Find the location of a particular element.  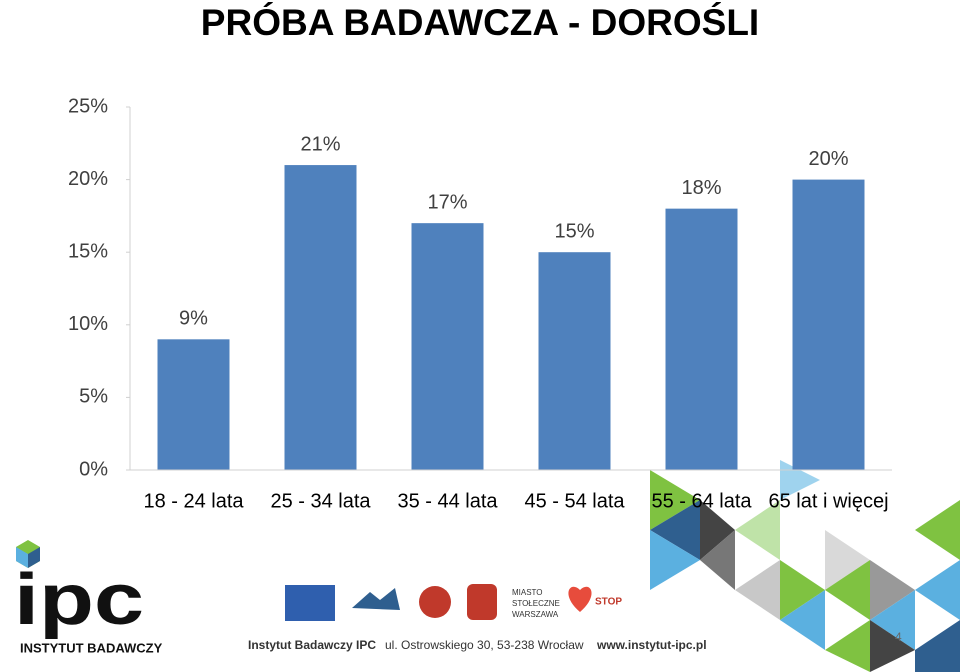

partner-text: WARSZAWA is located at coordinates (535, 614).